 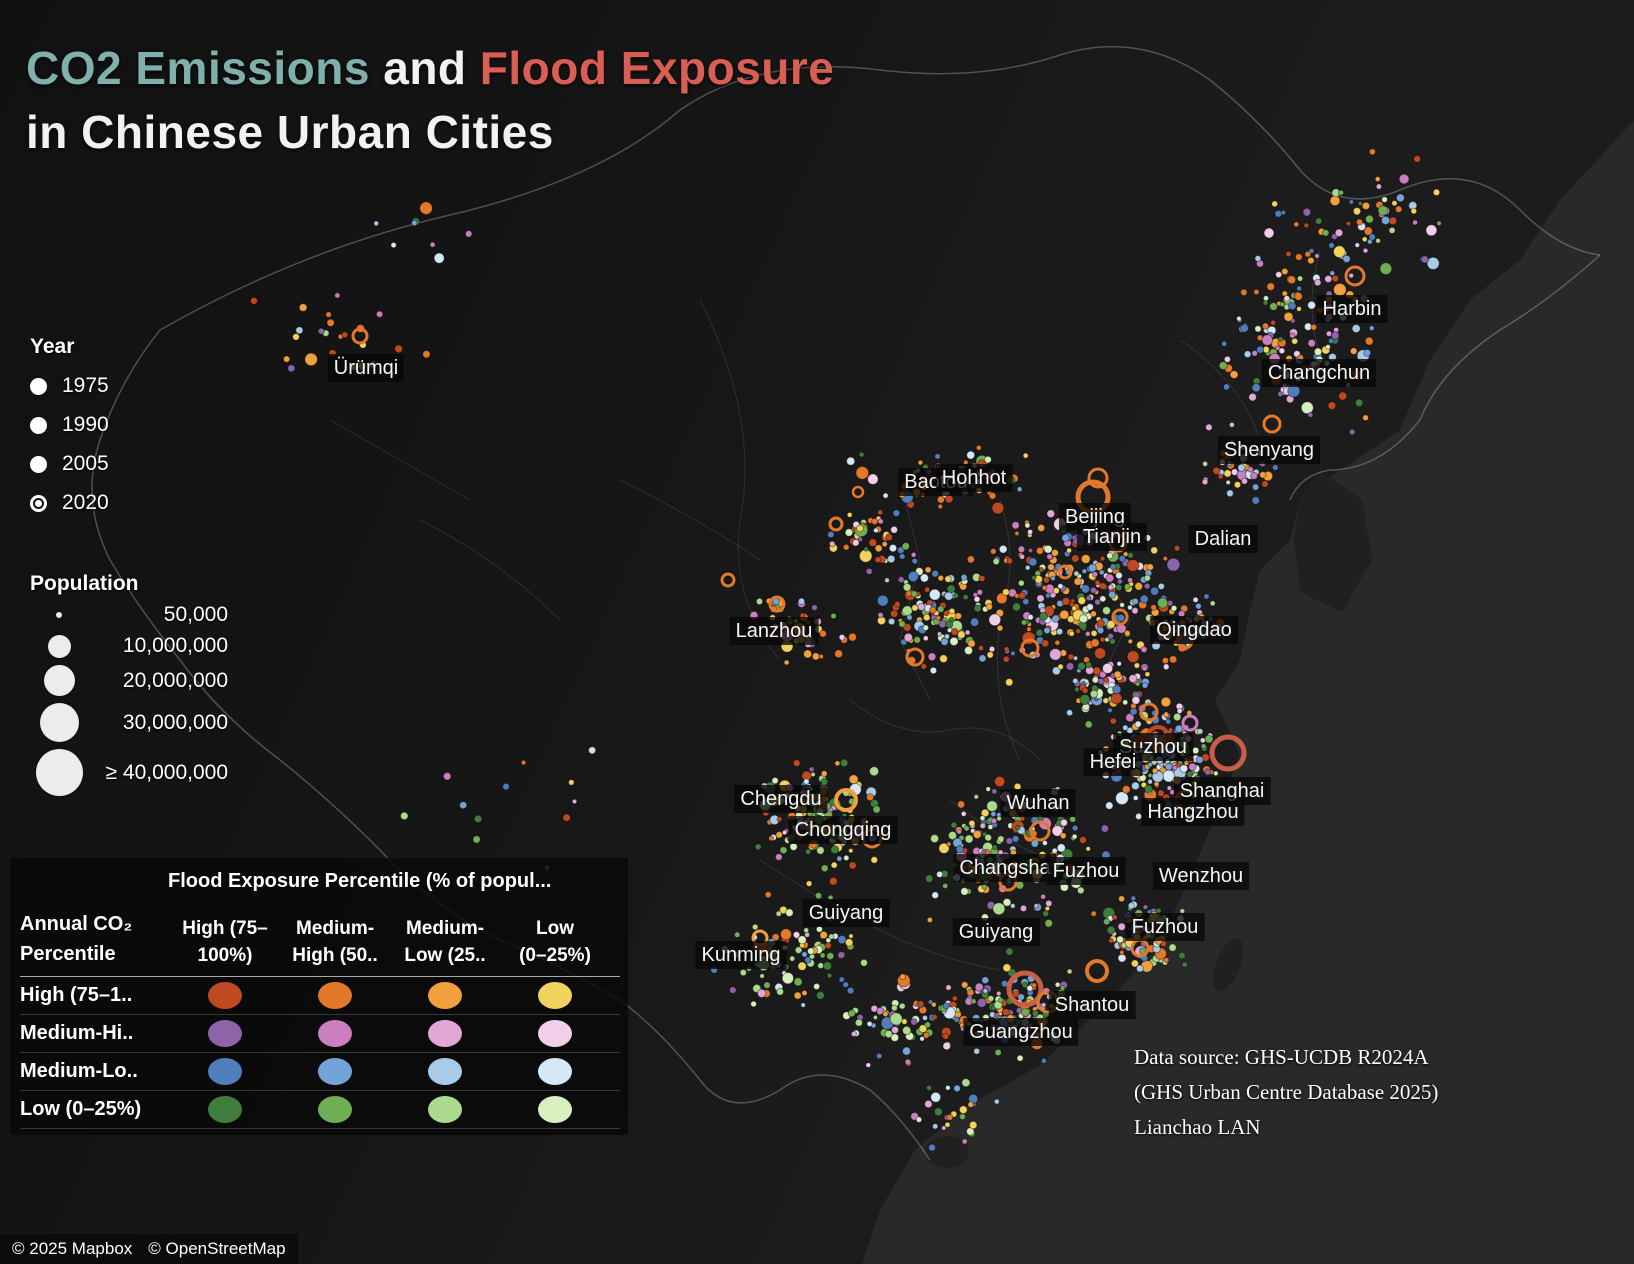 What do you see at coordinates (38, 425) in the screenshot?
I see `radio-icon` at bounding box center [38, 425].